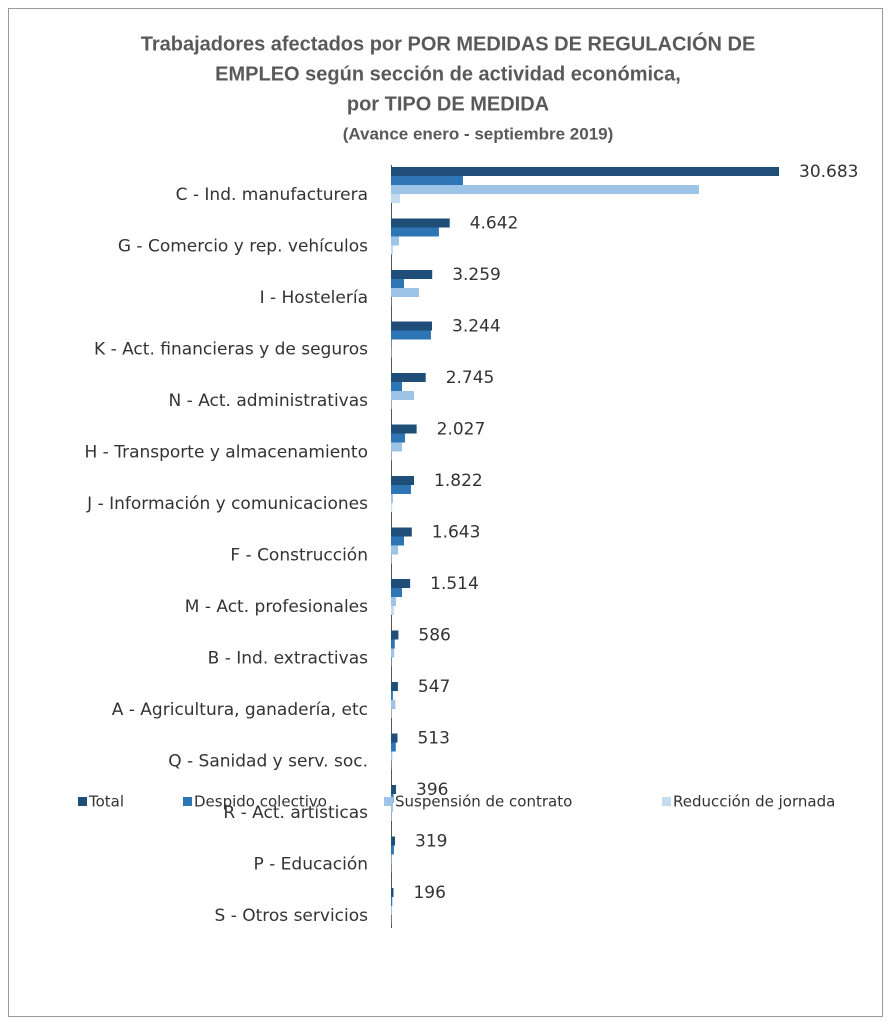 This screenshot has height=1024, width=891. Describe the element at coordinates (106, 802) in the screenshot. I see `legend-label: Total` at that location.